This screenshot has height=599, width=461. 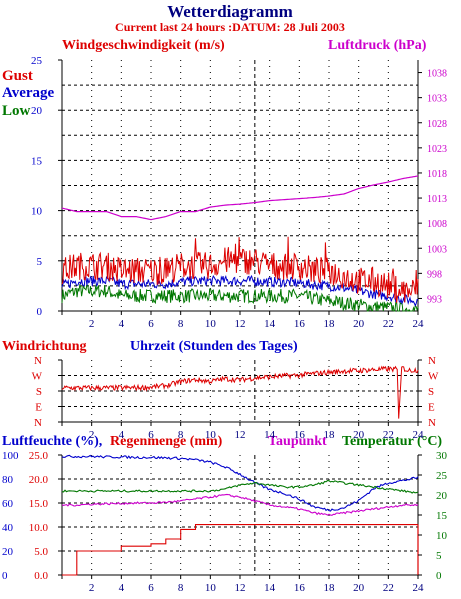 What do you see at coordinates (166, 441) in the screenshot?
I see `rain-axis-label: Regenmenge (mm)` at bounding box center [166, 441].